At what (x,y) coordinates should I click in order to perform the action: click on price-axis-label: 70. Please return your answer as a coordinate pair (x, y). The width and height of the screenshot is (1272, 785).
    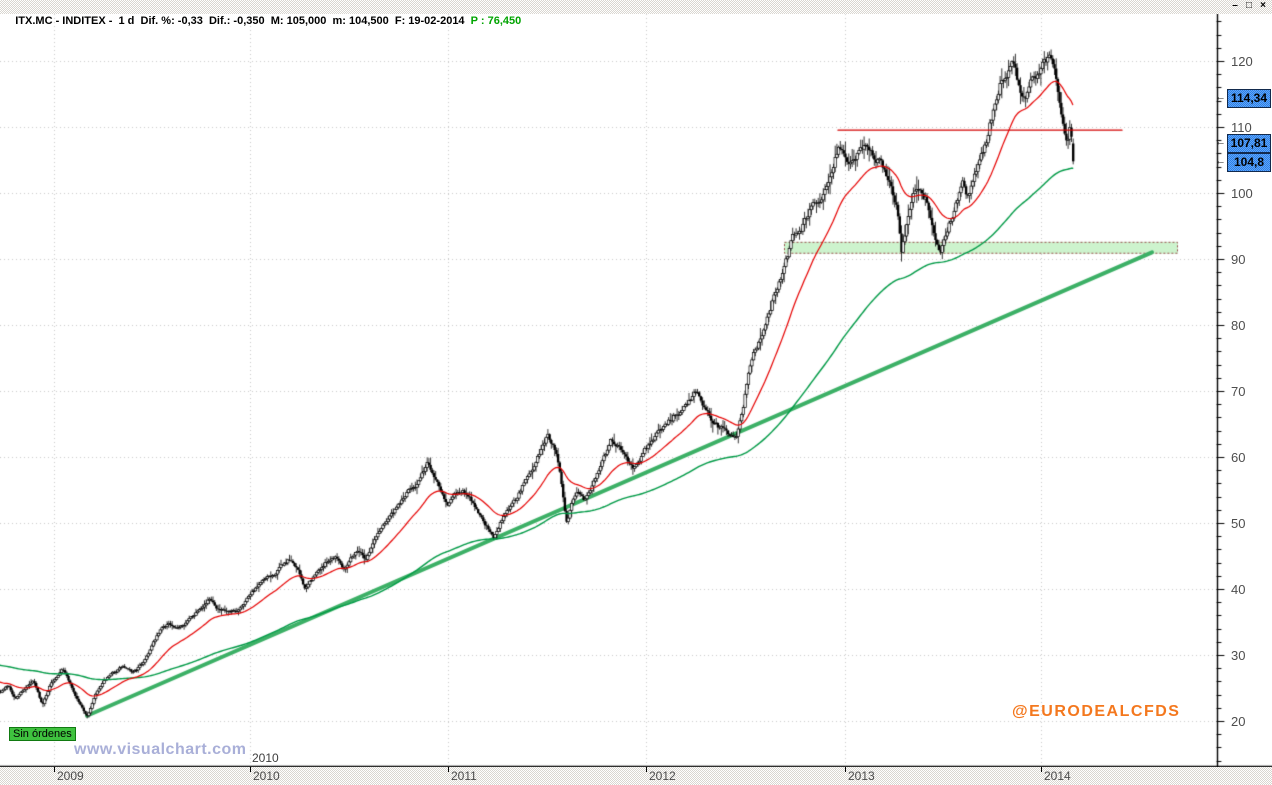
    Looking at the image, I should click on (1238, 391).